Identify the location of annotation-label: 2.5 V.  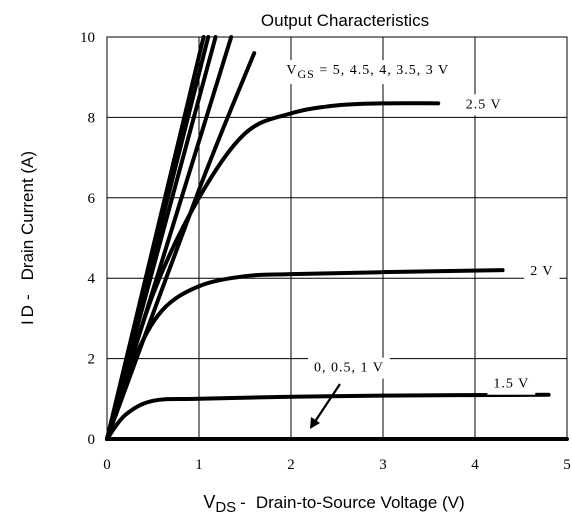
(483, 105).